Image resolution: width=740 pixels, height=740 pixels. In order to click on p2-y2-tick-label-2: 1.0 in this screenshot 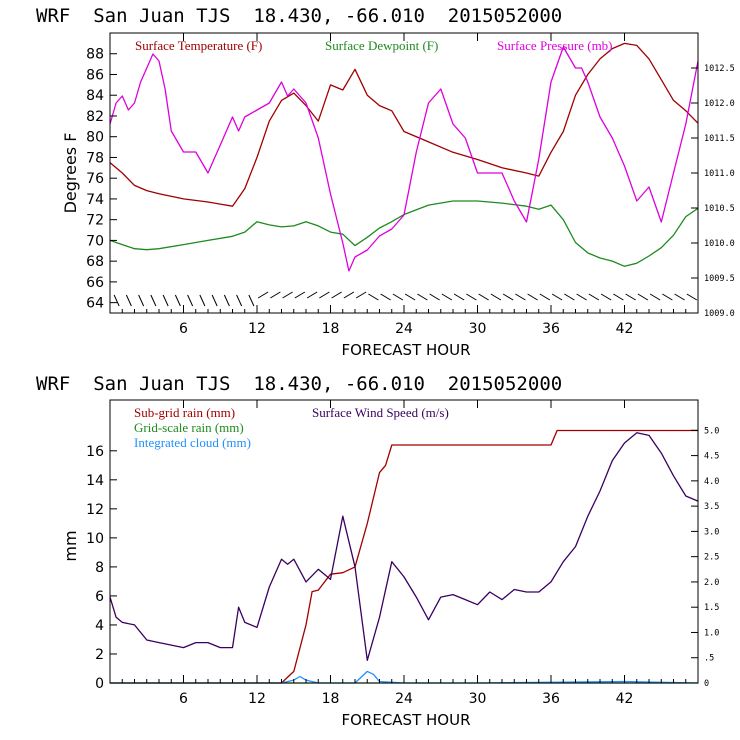, I will do `click(711, 633)`.